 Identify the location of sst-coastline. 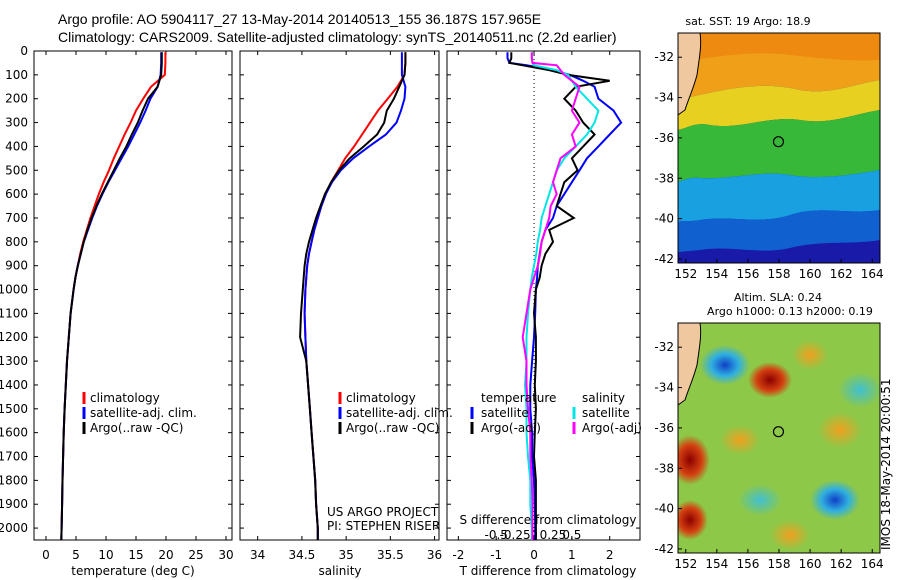
(690, 74).